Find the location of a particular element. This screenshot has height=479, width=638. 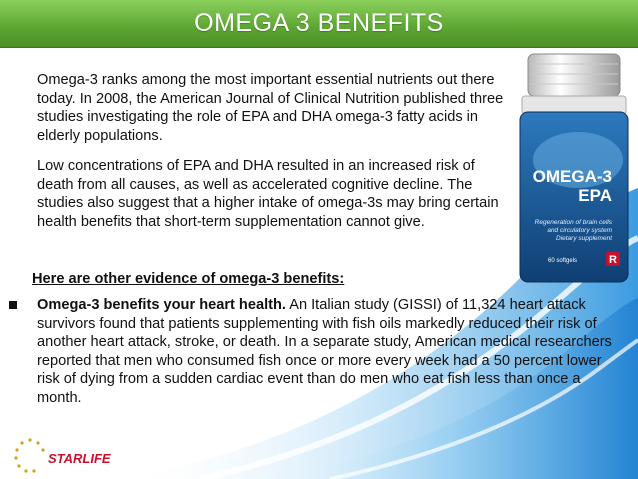

product-desc-line2: and circulatory system is located at coordinates (579, 230).